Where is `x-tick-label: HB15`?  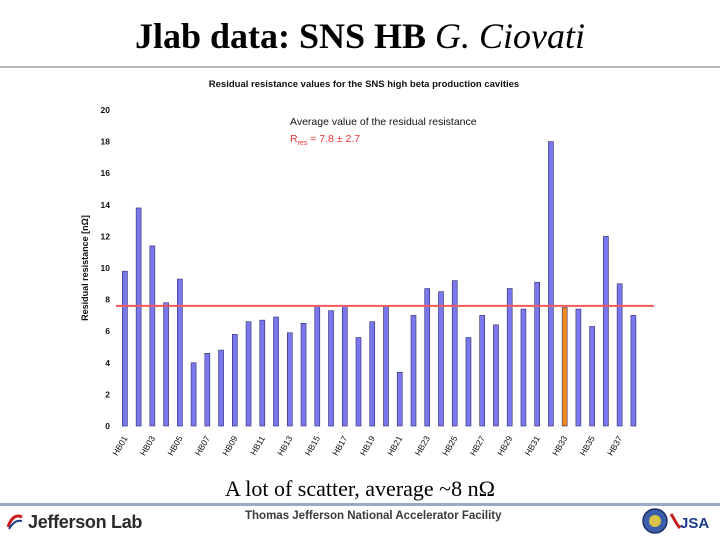 x-tick-label: HB15 is located at coordinates (312, 446).